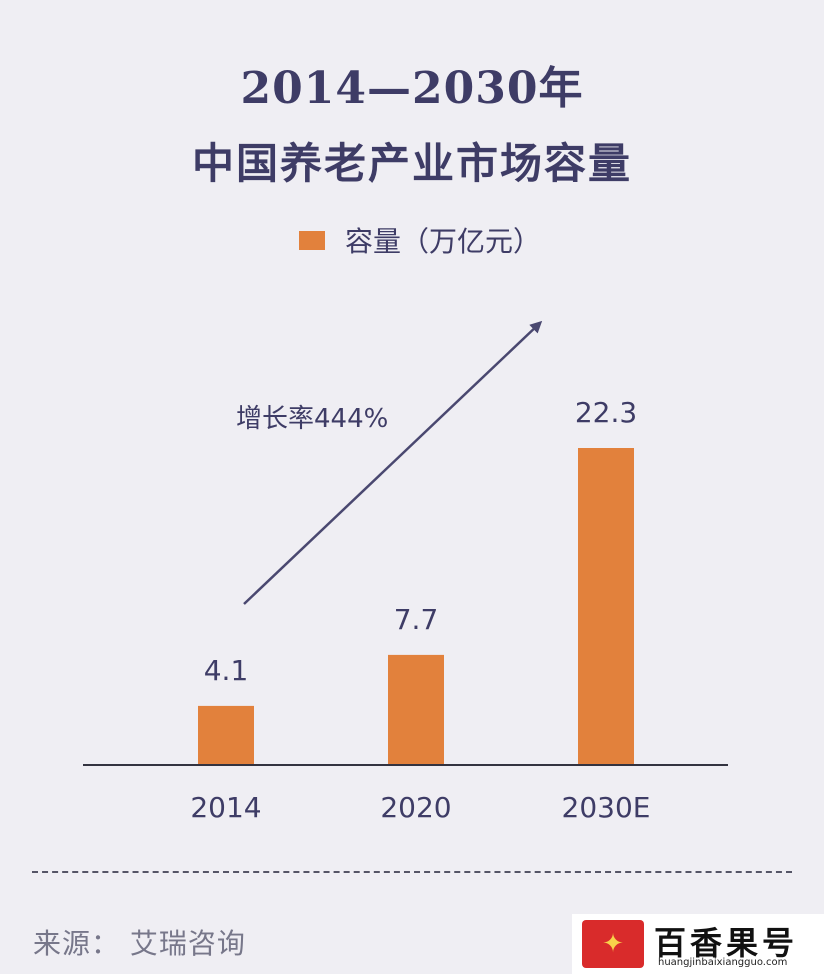 This screenshot has width=824, height=974. Describe the element at coordinates (606, 807) in the screenshot. I see `x-tick-label-2030E: 2030E` at that location.